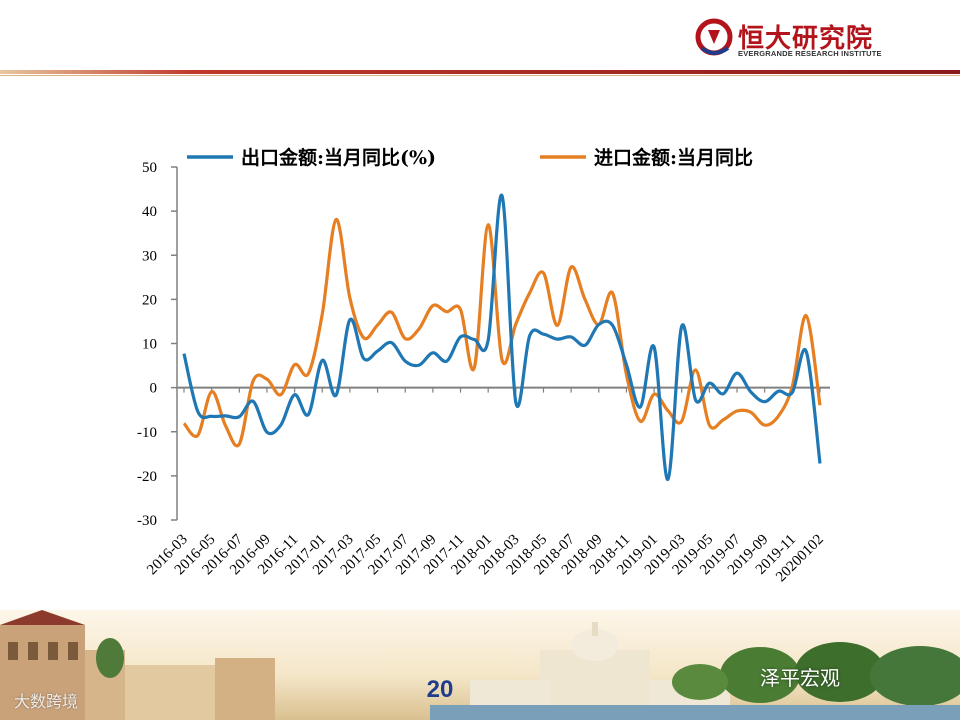 The width and height of the screenshot is (960, 720). What do you see at coordinates (673, 157) in the screenshot?
I see `legend-import-label: 进口金额:当月同比` at bounding box center [673, 157].